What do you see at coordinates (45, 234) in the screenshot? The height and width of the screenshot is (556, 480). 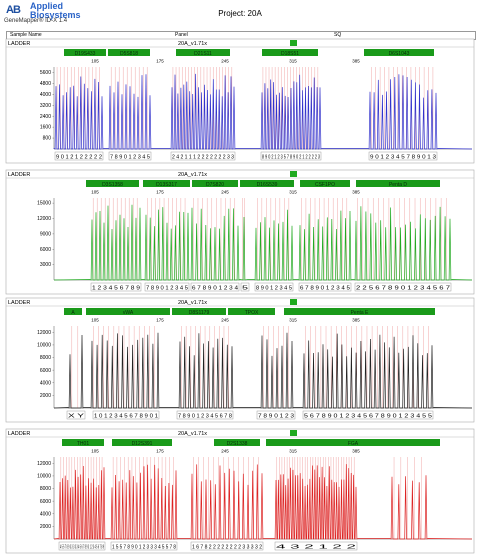 I see `y-tick-label: 9000` at bounding box center [45, 234].